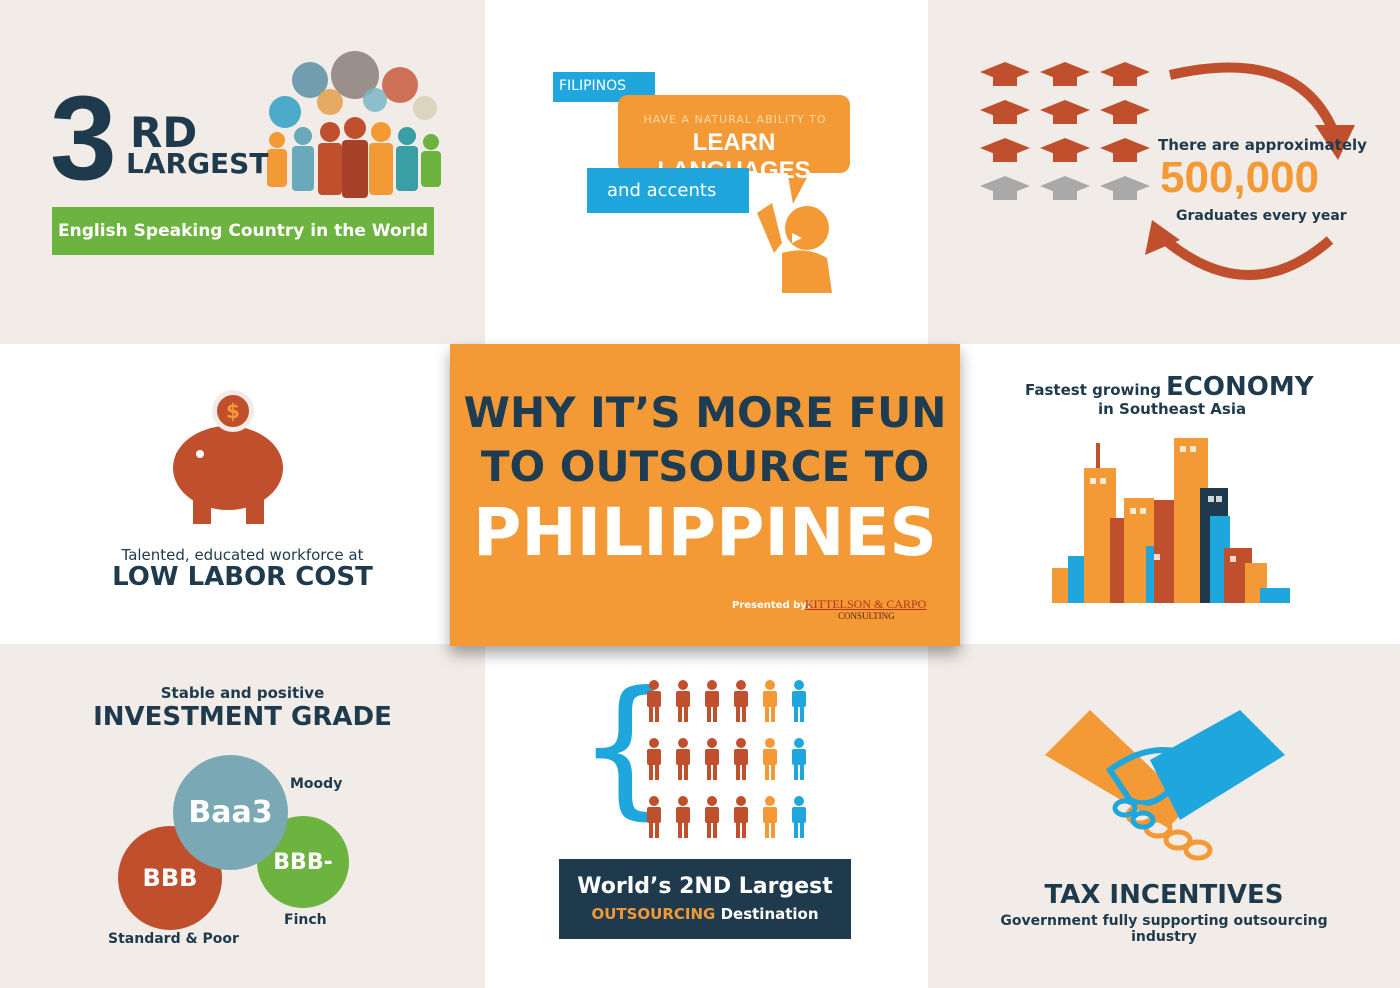 The width and height of the screenshot is (1400, 988). Describe the element at coordinates (305, 920) in the screenshot. I see `label-finch: Finch` at that location.